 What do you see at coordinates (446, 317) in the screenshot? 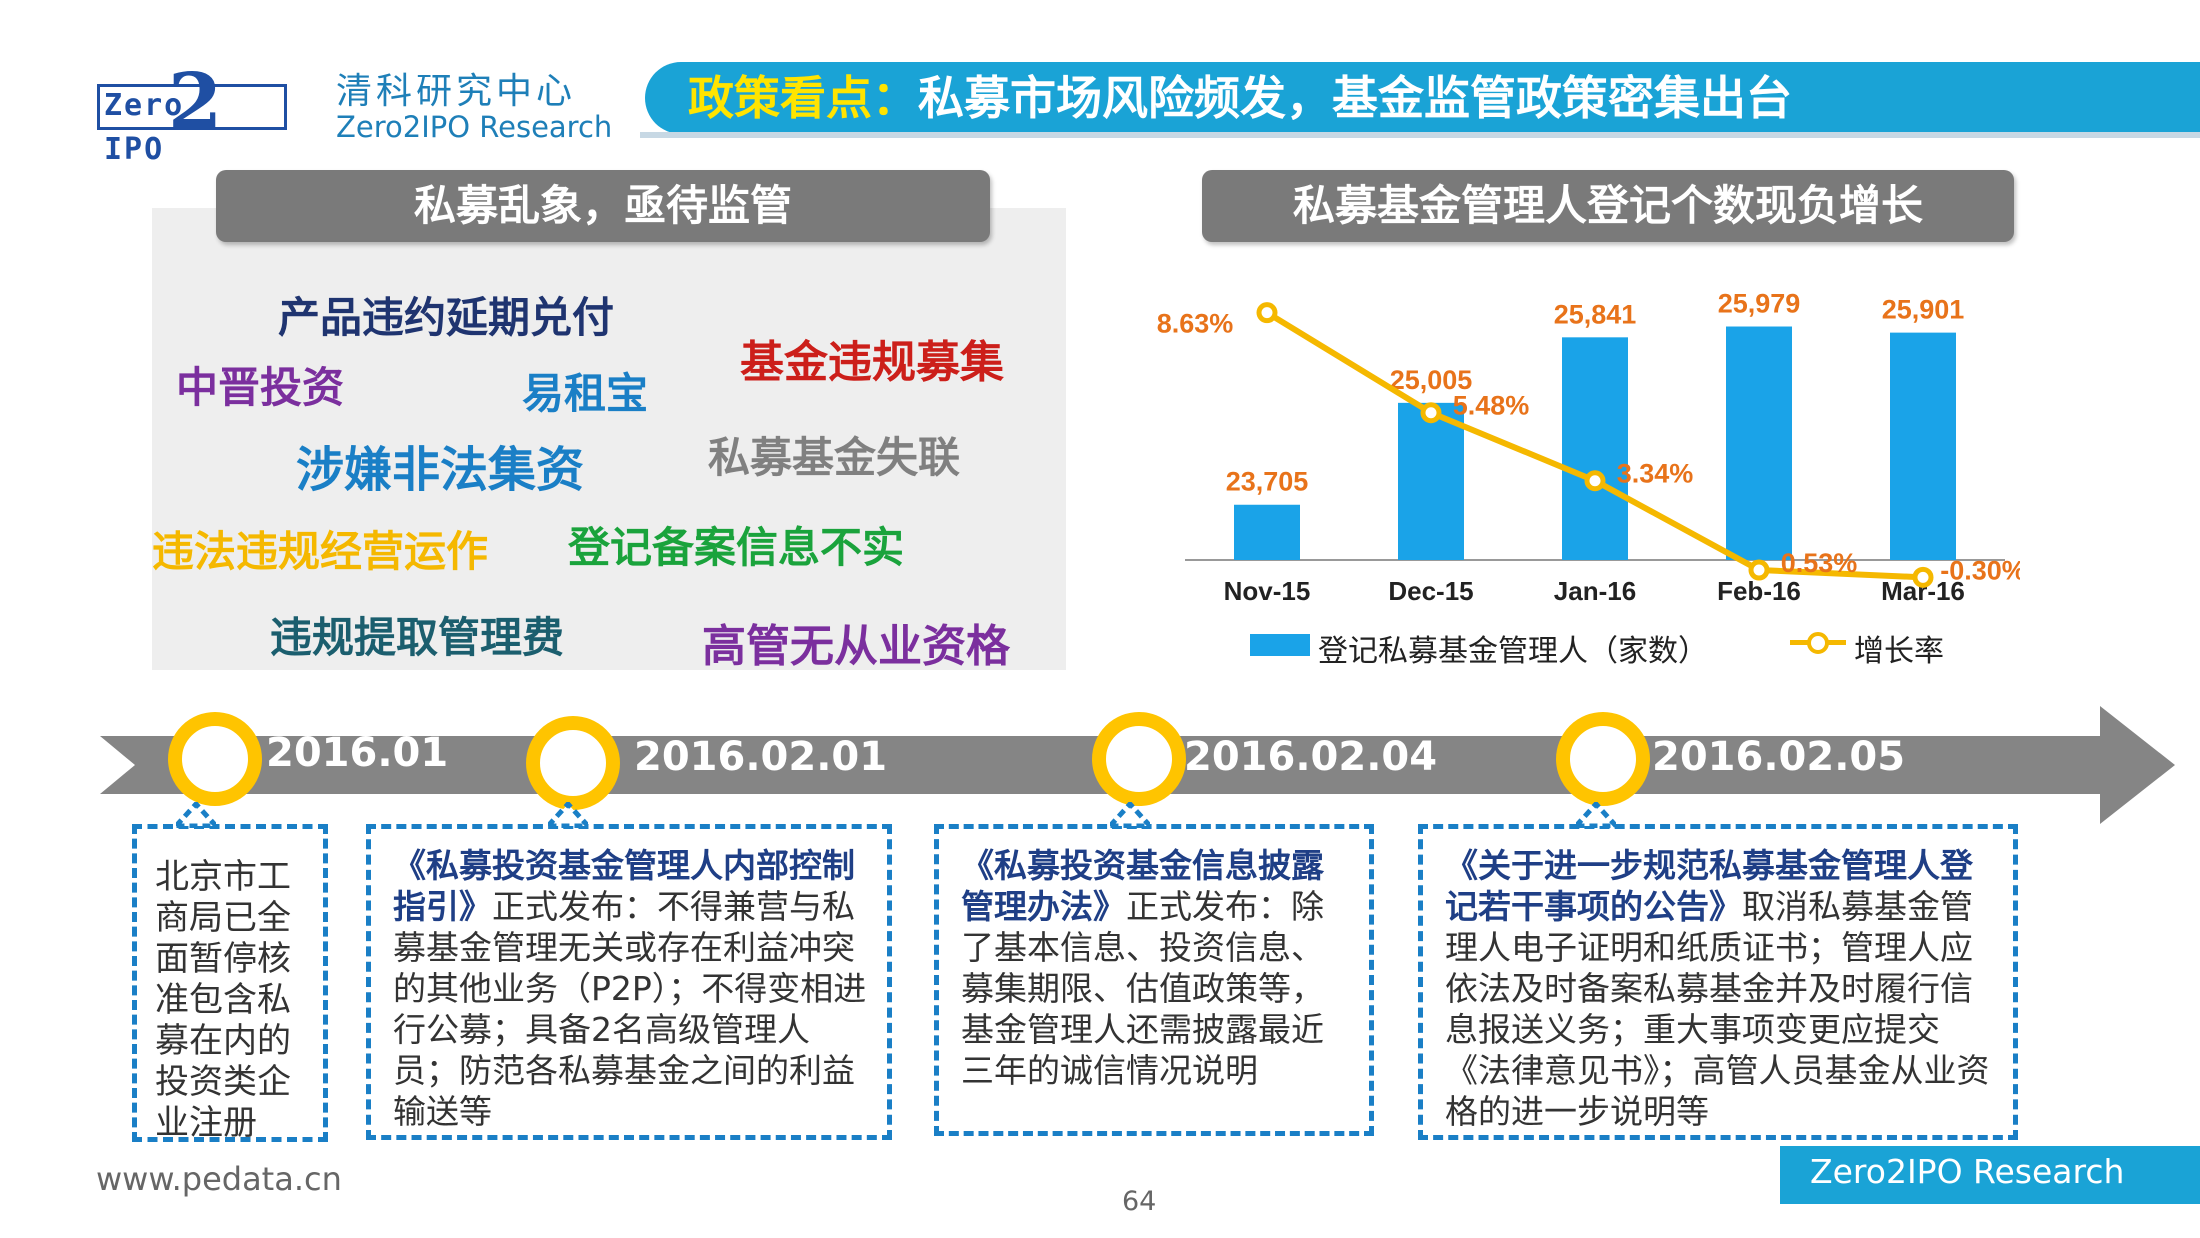
I see `risk-word: 产品违约延期兑付` at bounding box center [446, 317].